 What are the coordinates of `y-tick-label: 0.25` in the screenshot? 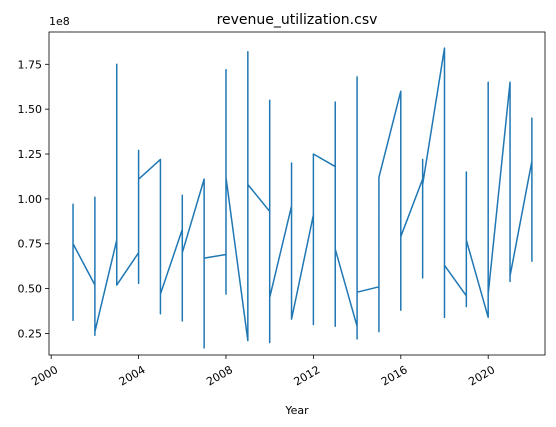 It's located at (30, 333).